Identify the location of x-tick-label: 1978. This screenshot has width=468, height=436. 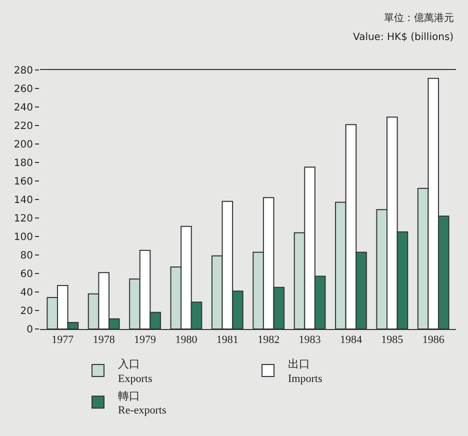
(104, 340).